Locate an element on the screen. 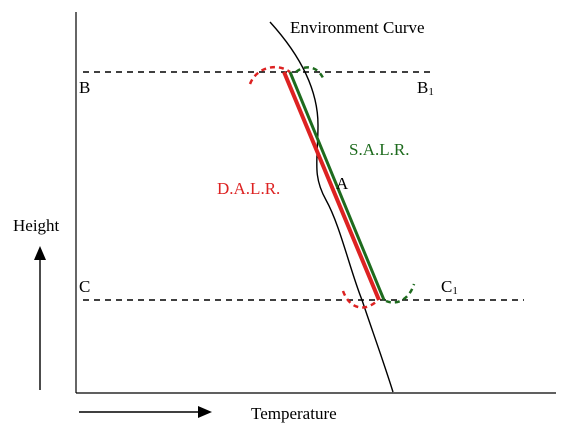 The width and height of the screenshot is (576, 440). label-c: C is located at coordinates (84, 286).